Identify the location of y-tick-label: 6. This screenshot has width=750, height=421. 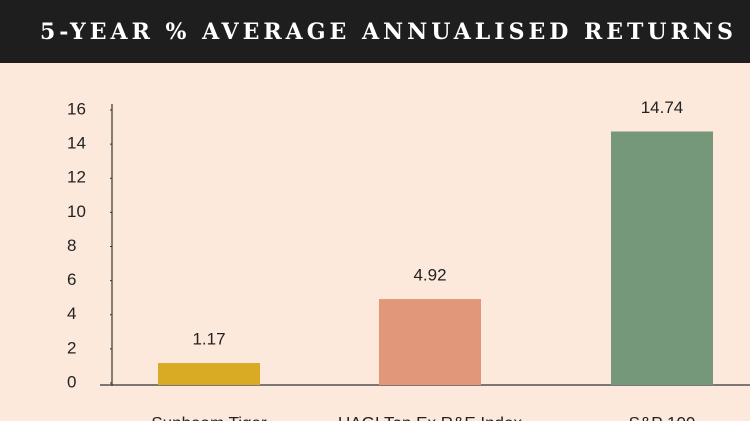
(71, 279).